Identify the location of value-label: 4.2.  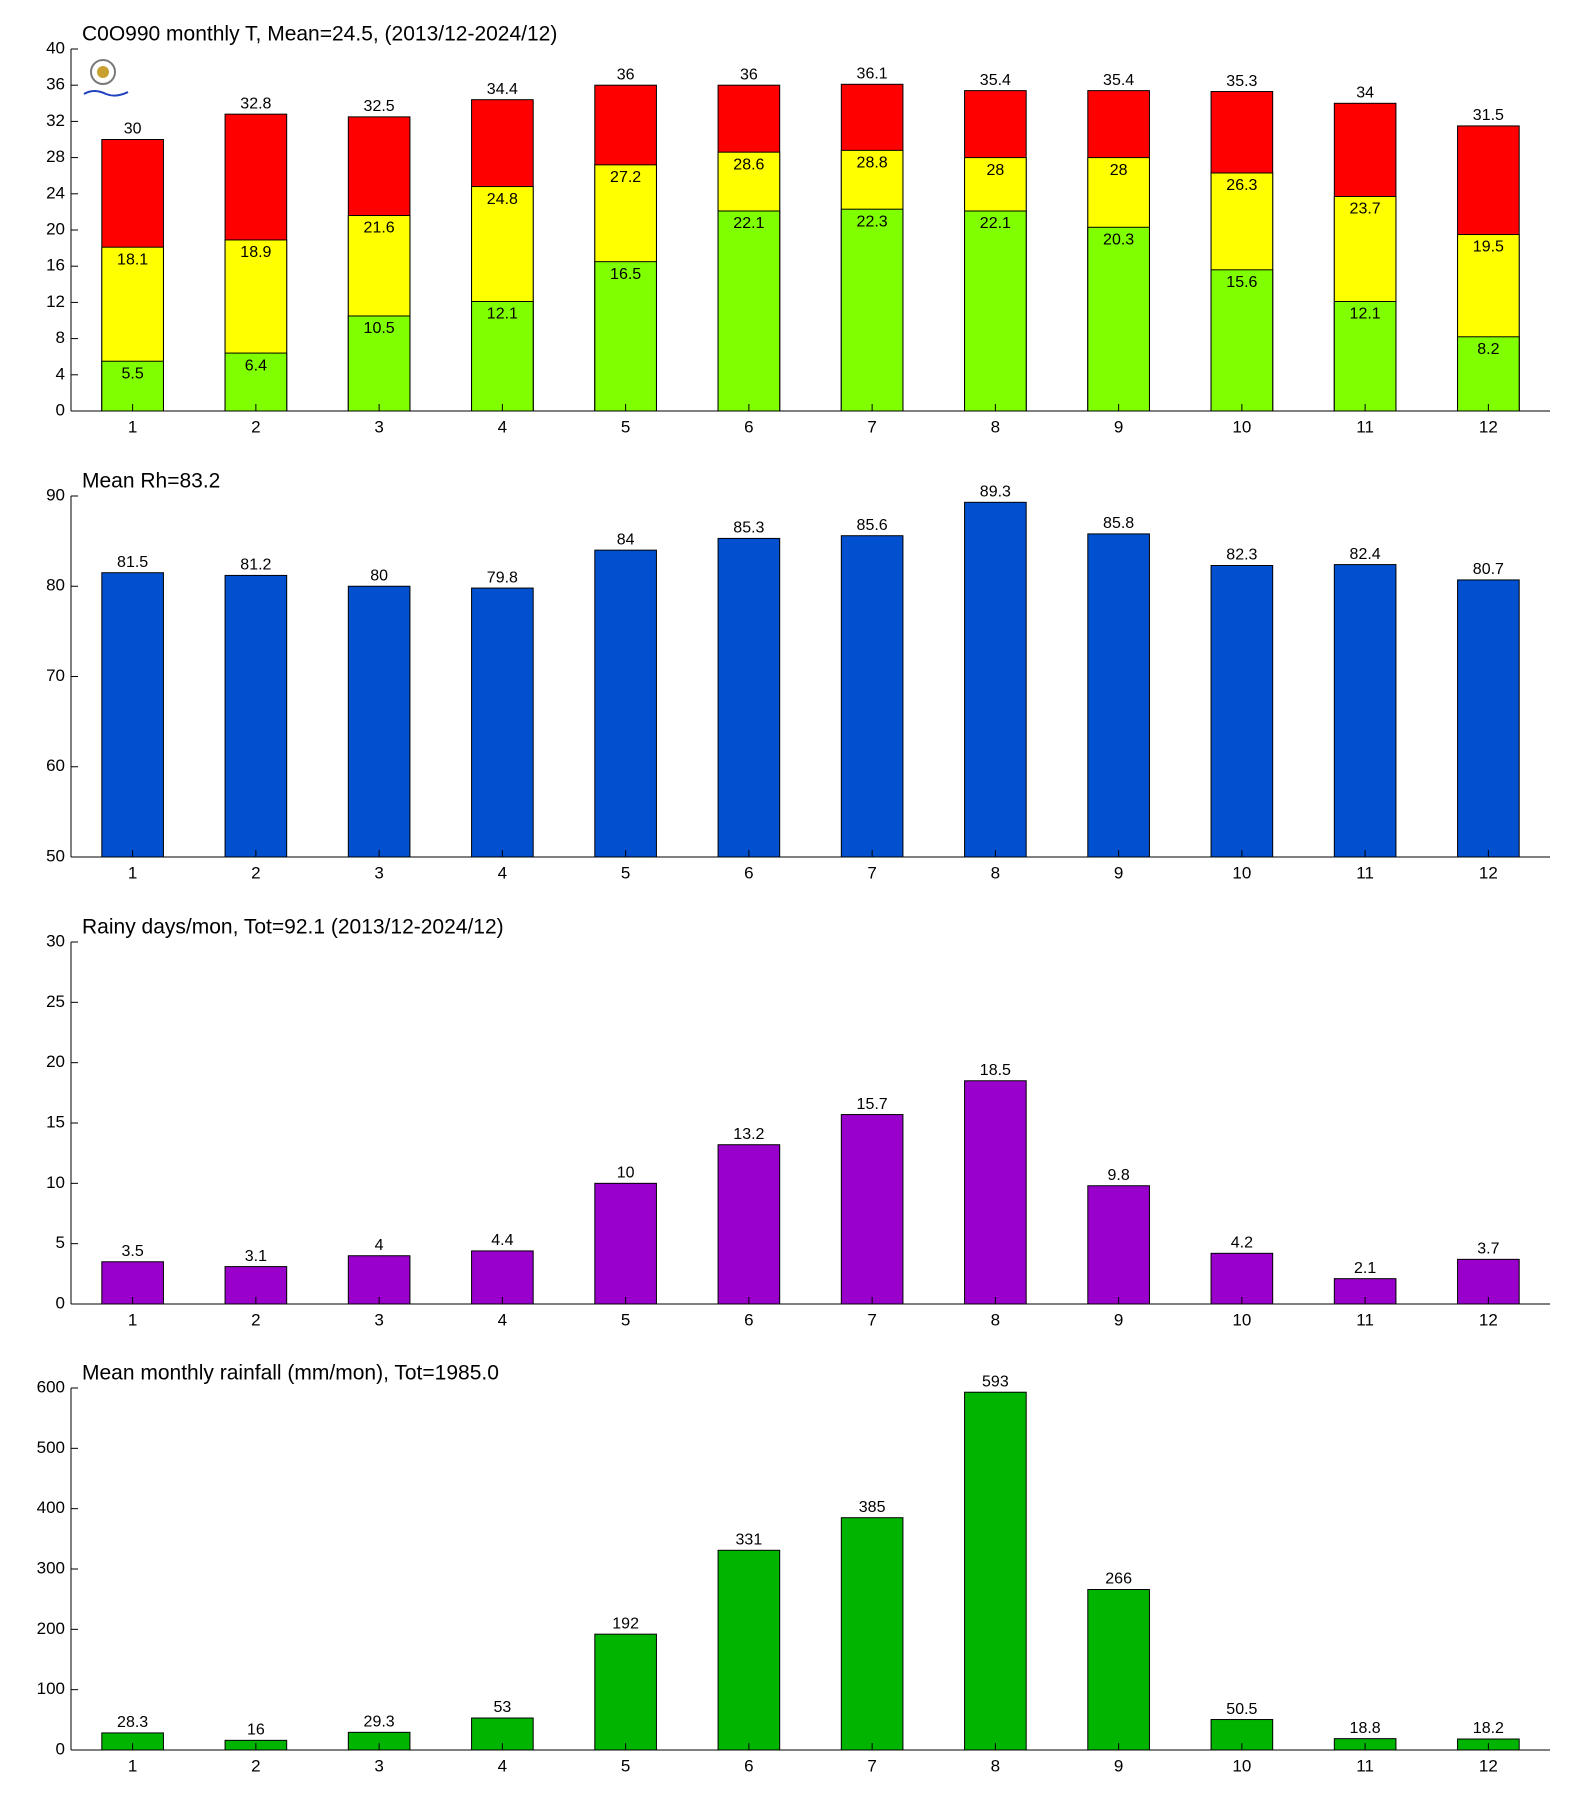
(1242, 1243).